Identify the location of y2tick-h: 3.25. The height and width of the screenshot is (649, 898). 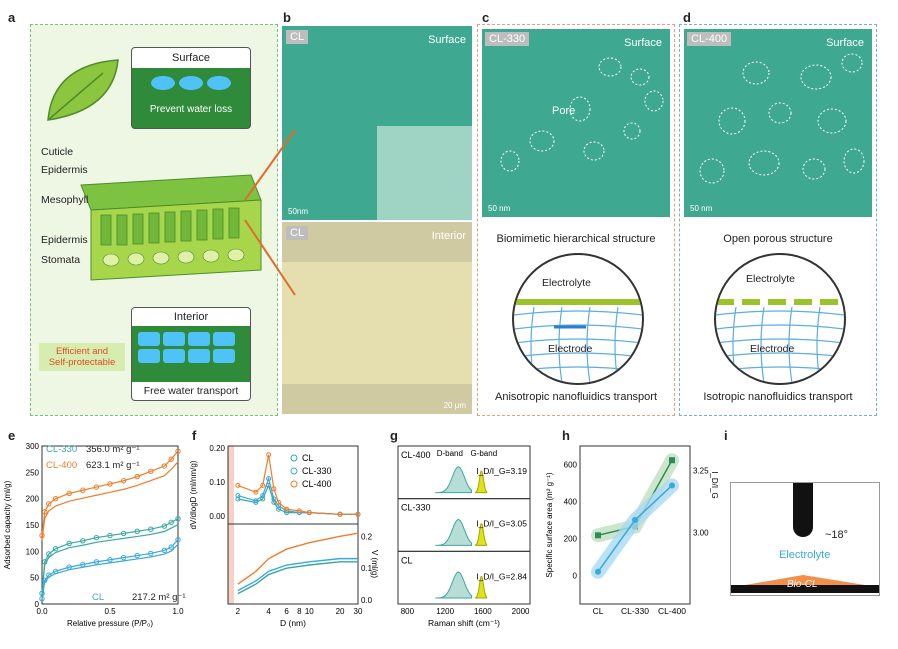
(701, 471).